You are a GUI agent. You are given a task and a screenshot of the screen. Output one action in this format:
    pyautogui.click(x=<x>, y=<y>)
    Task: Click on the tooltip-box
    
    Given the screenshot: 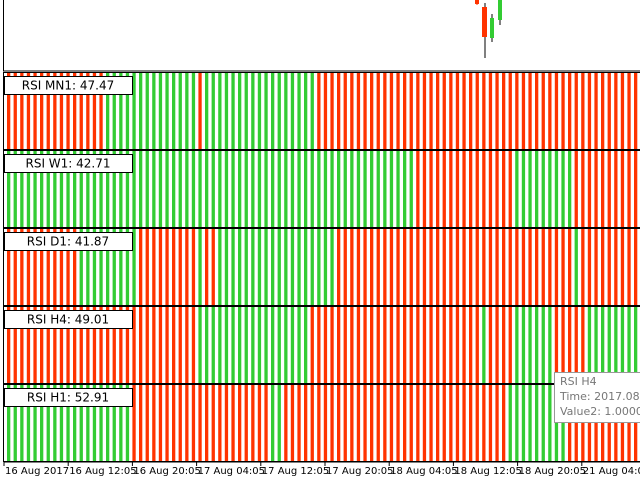 What is the action you would take?
    pyautogui.click(x=597, y=397)
    